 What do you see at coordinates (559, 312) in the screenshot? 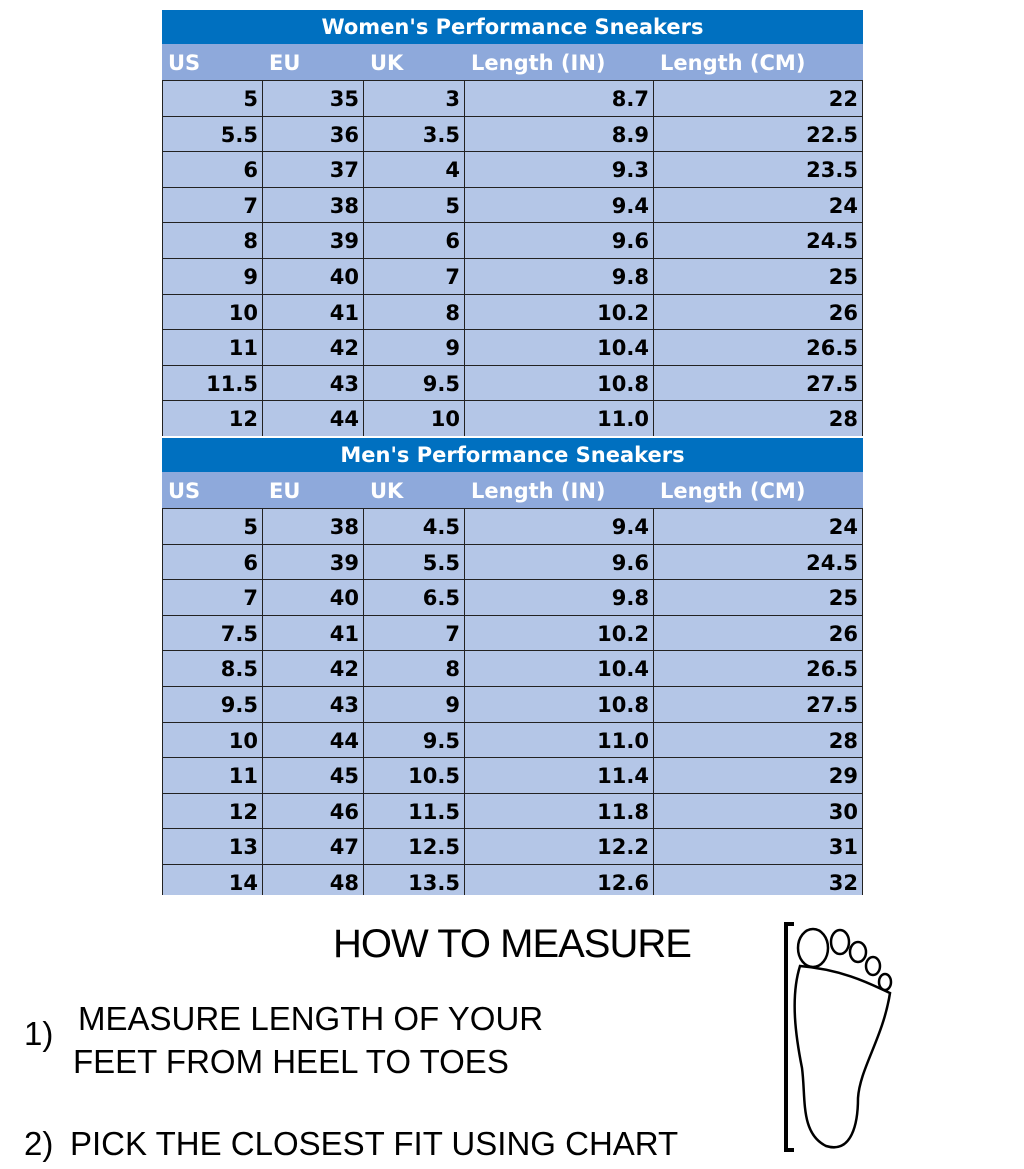
I see `table-cell: 10.2` at bounding box center [559, 312].